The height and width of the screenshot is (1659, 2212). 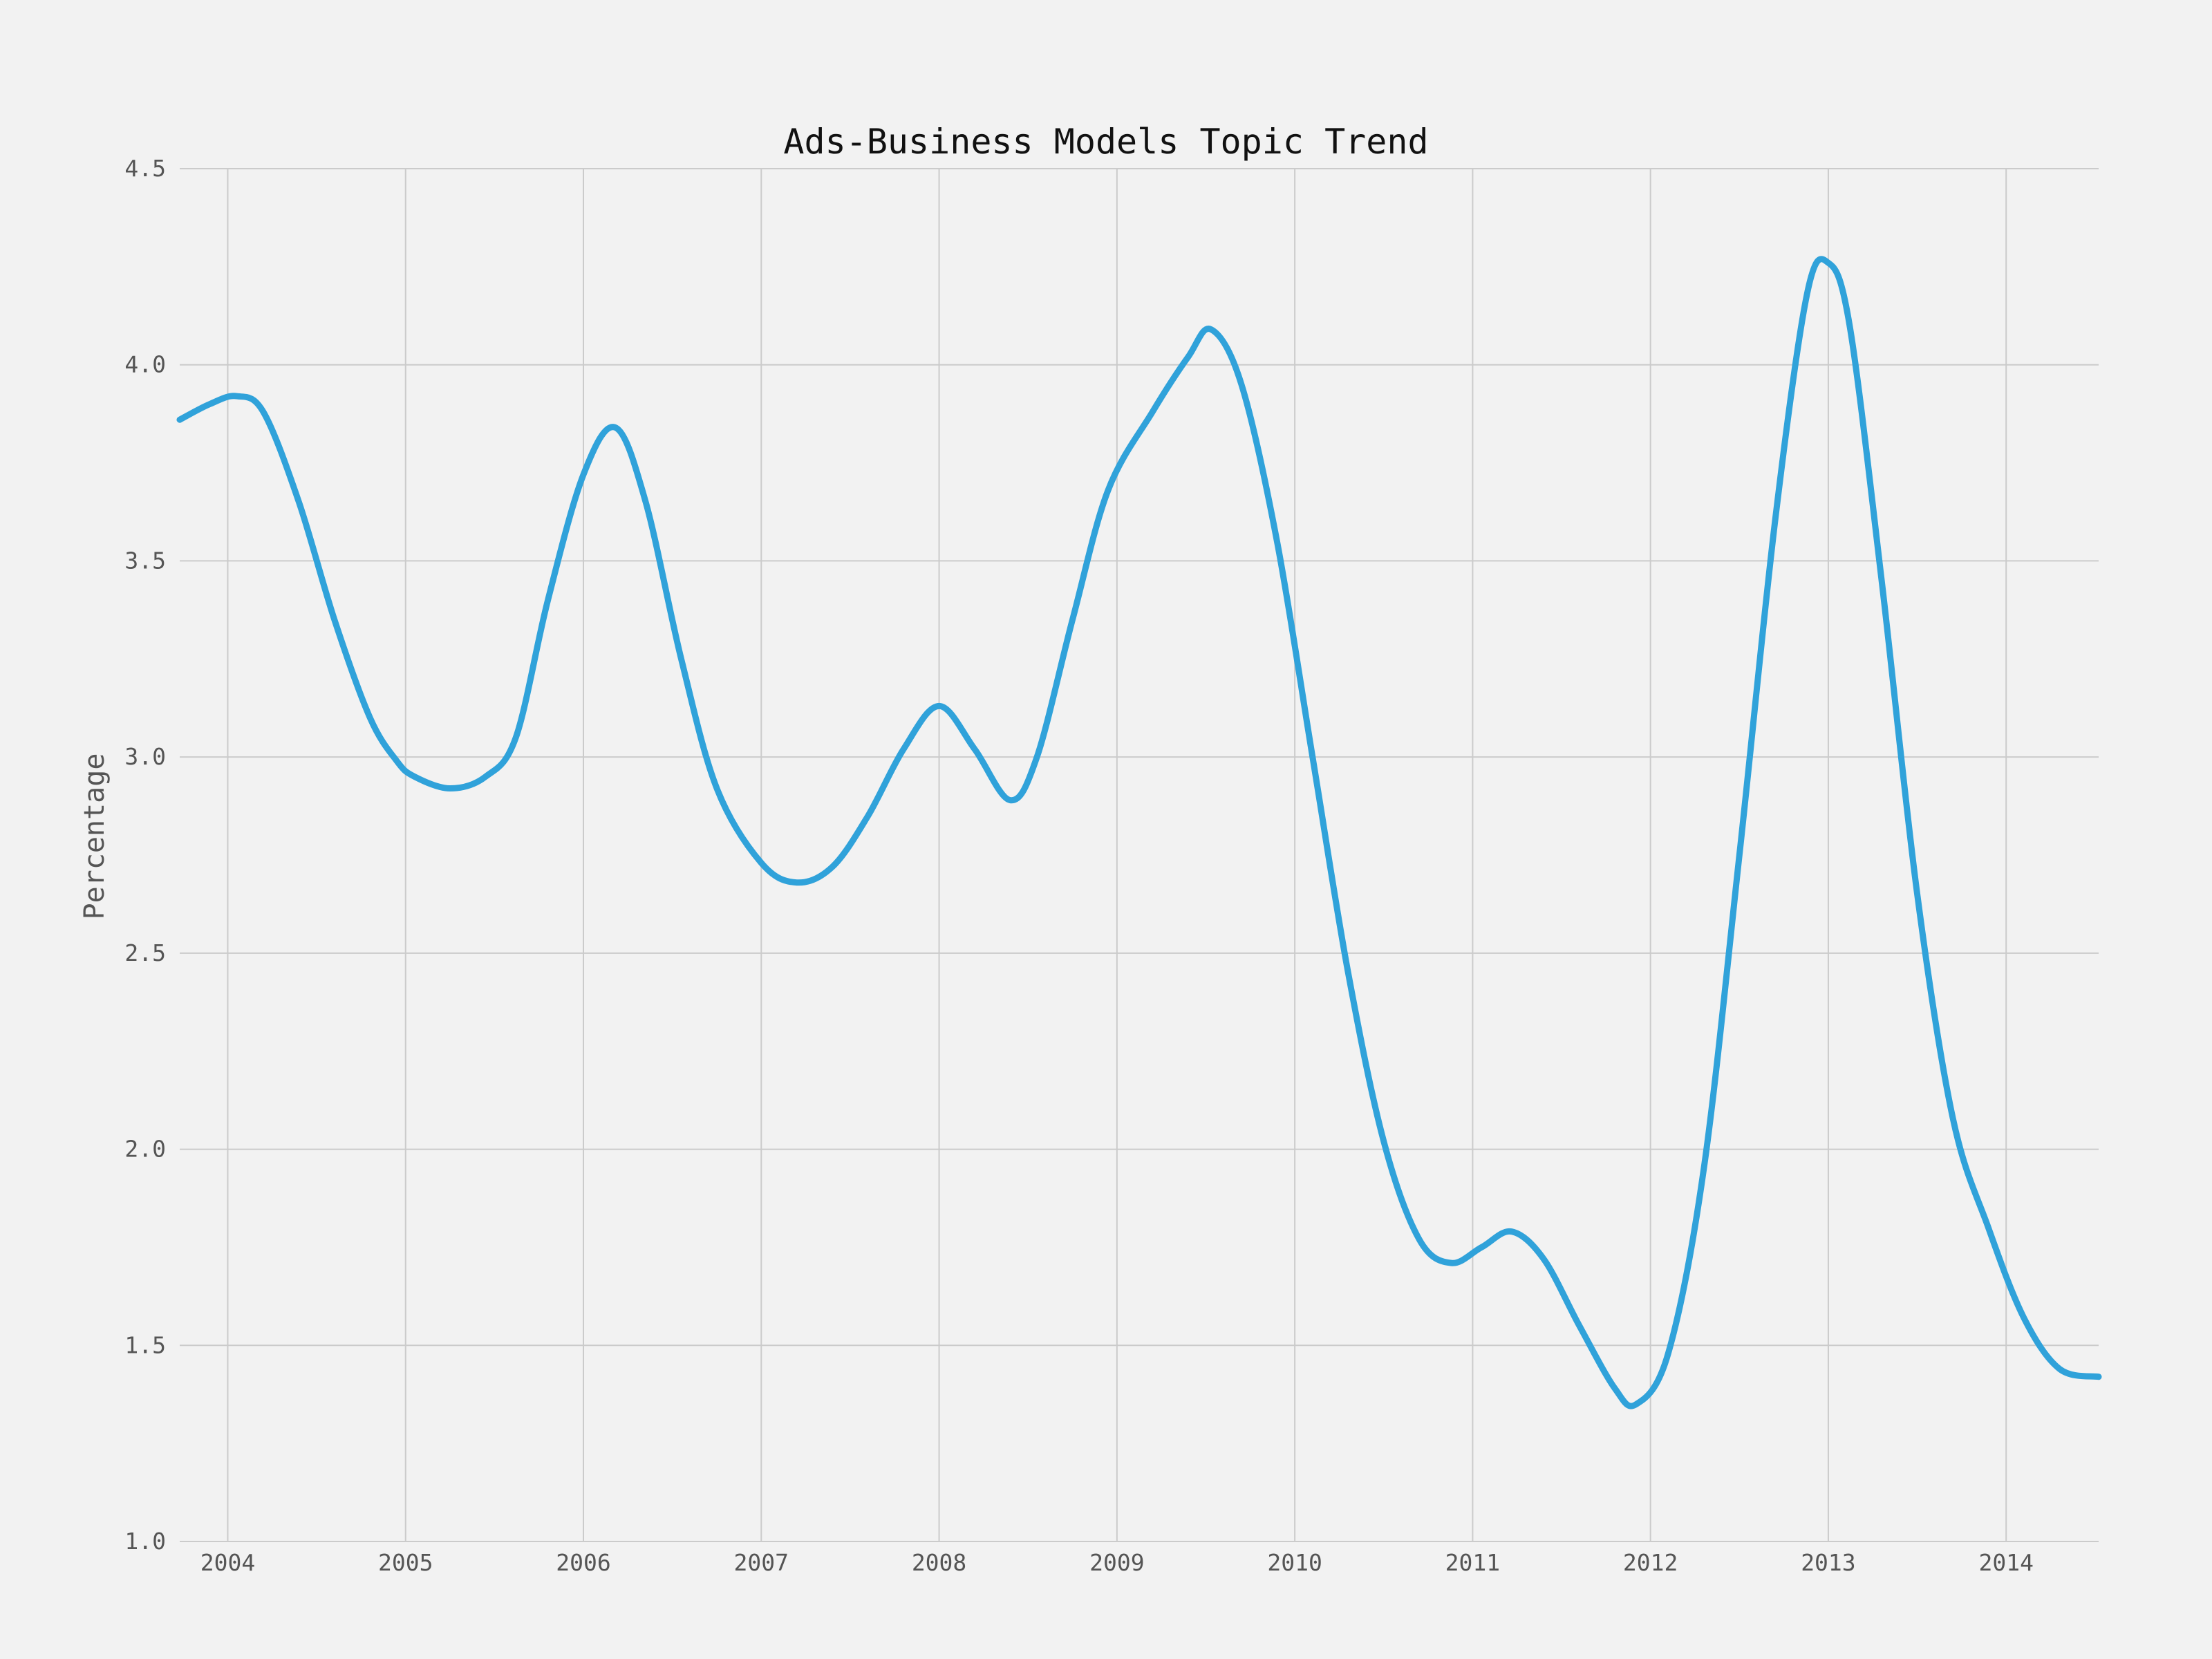 What do you see at coordinates (2005, 1563) in the screenshot?
I see `x-tick-label: 2014` at bounding box center [2005, 1563].